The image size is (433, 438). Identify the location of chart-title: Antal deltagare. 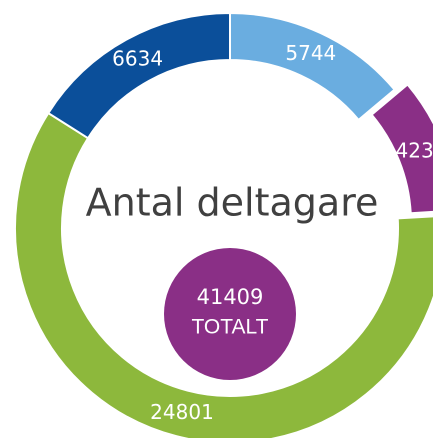
(232, 203).